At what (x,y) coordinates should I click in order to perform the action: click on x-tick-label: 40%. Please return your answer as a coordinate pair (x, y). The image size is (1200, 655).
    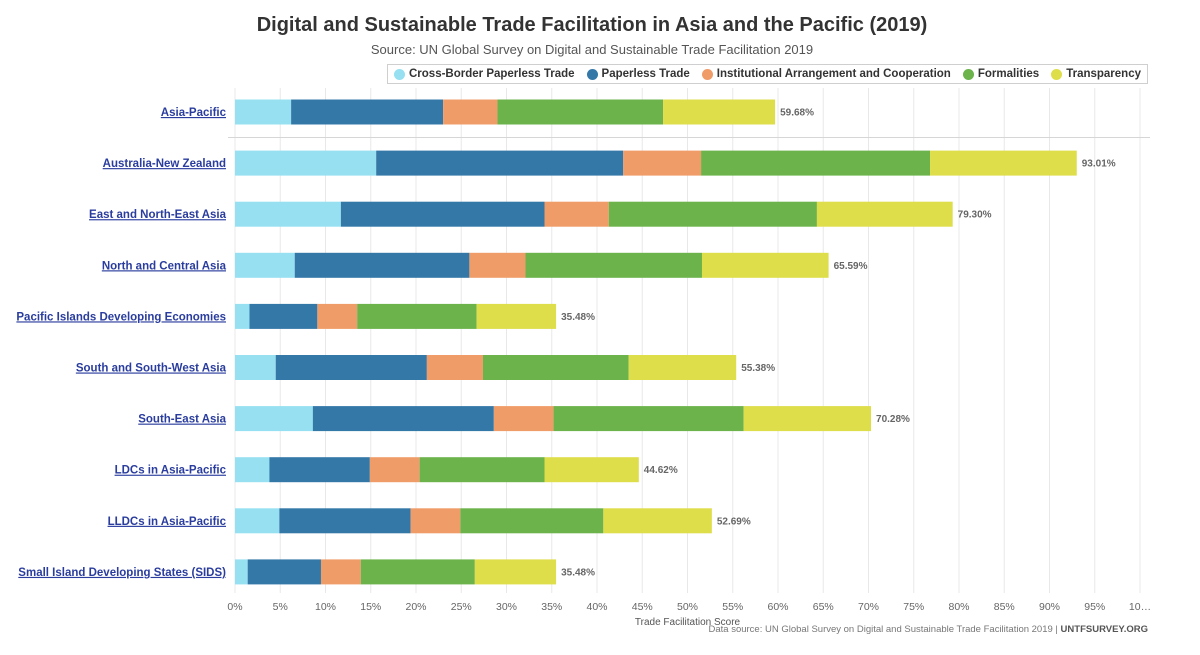
    Looking at the image, I should click on (596, 607).